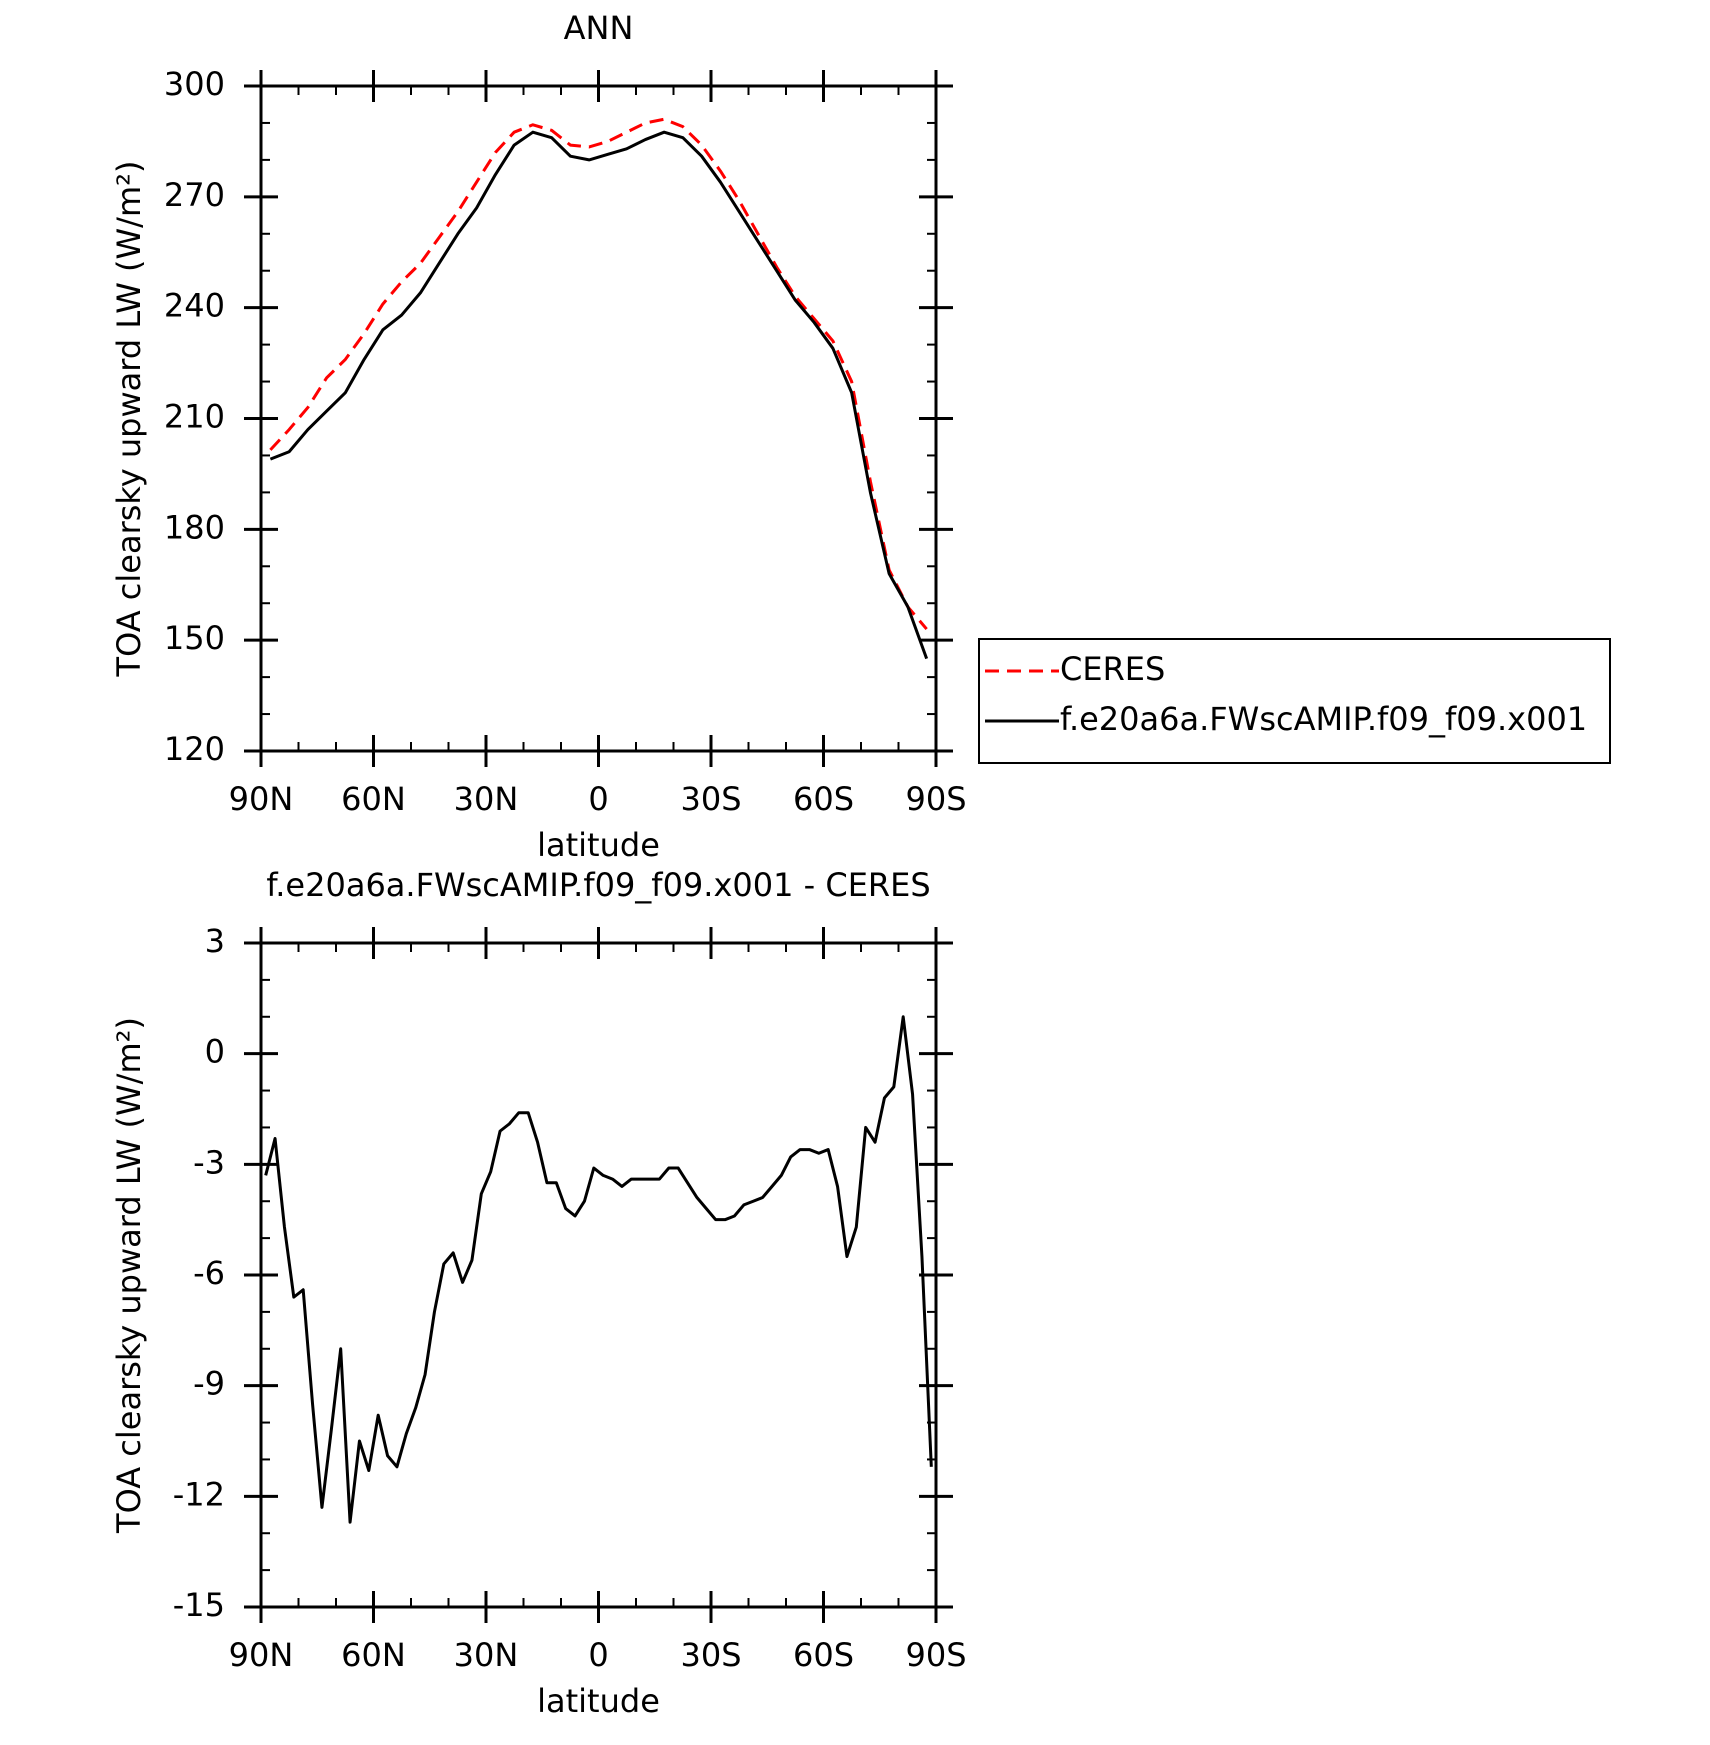 This screenshot has width=1710, height=1745. I want to click on legend-box, so click(1294, 701).